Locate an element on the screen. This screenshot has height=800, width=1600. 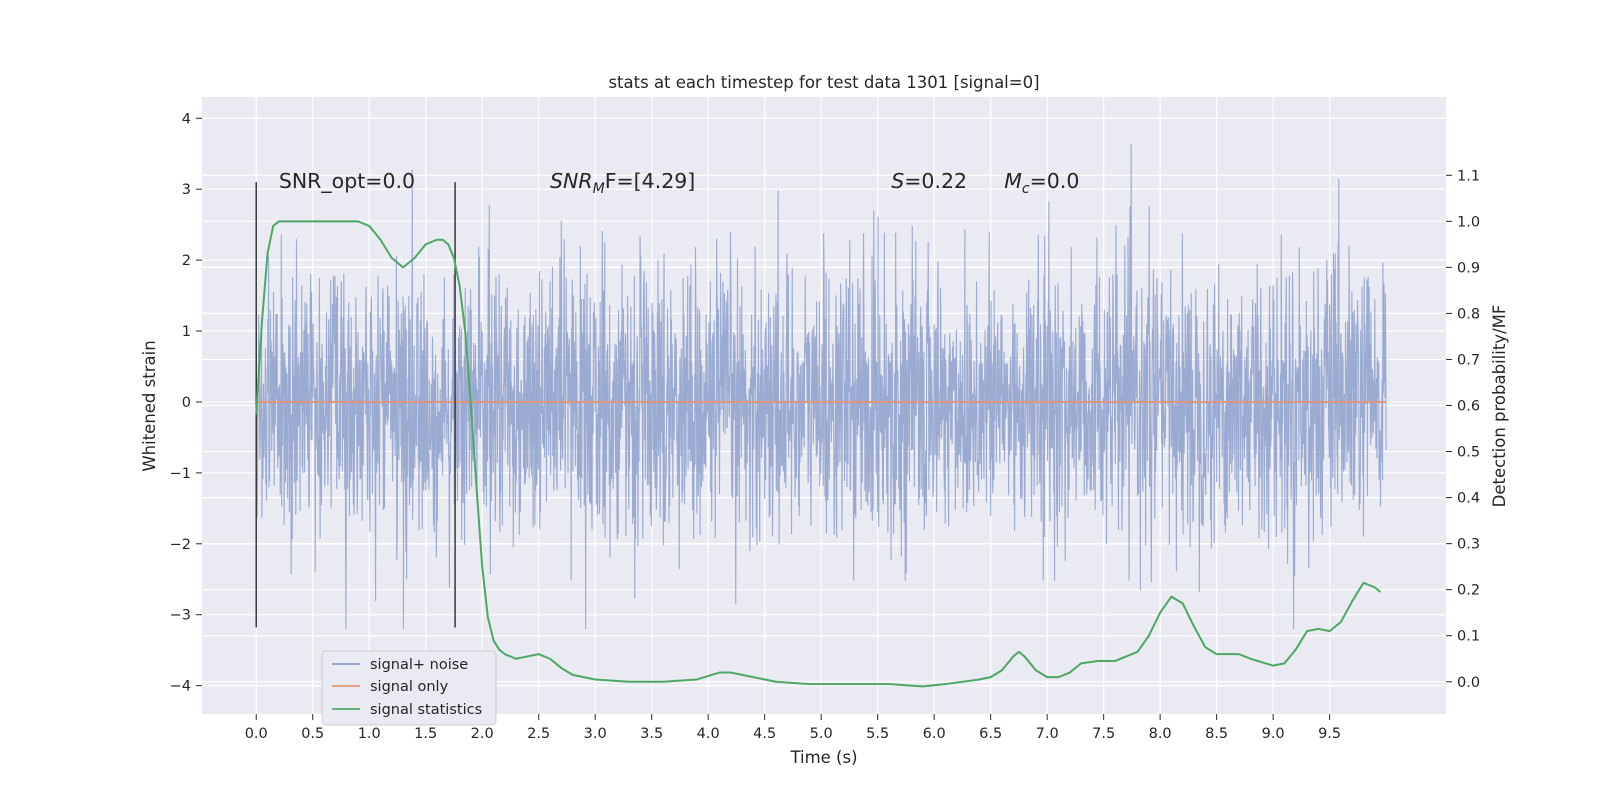
y2-tick-label: 0.9 is located at coordinates (1468, 268).